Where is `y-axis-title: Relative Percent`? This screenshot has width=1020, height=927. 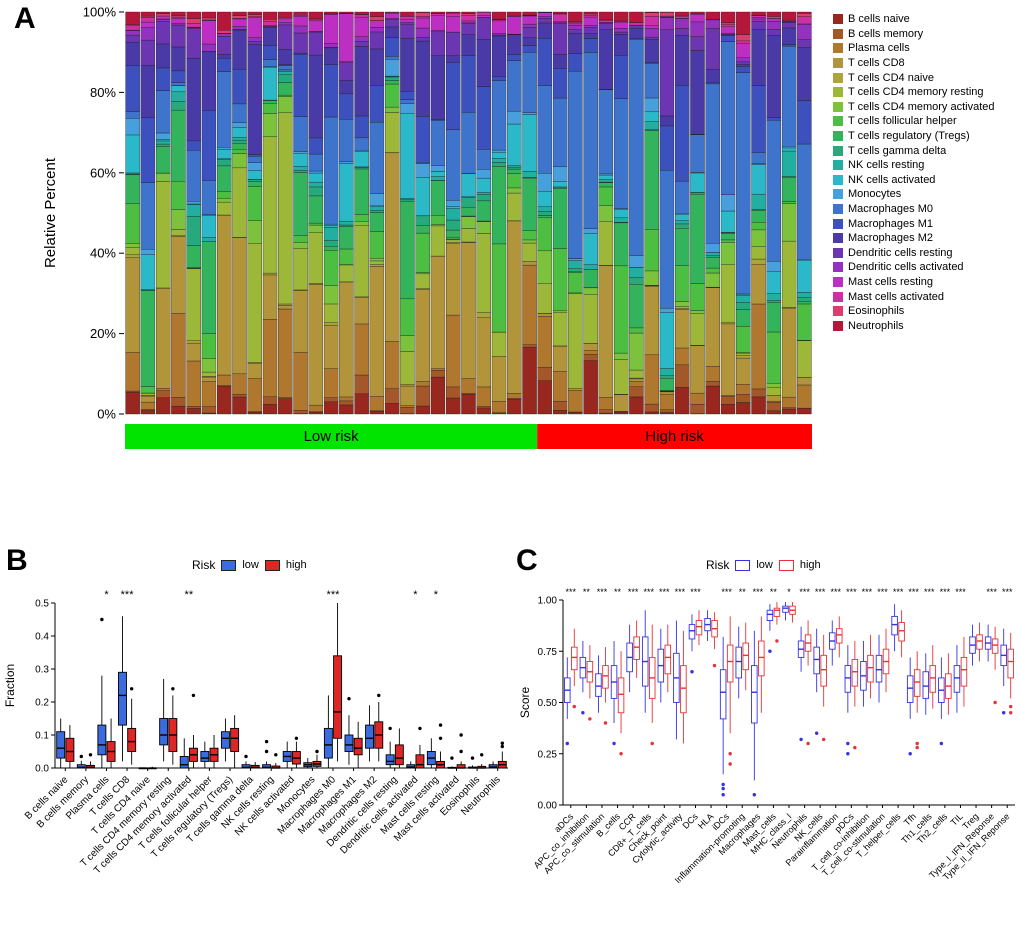 y-axis-title: Relative Percent is located at coordinates (50, 212).